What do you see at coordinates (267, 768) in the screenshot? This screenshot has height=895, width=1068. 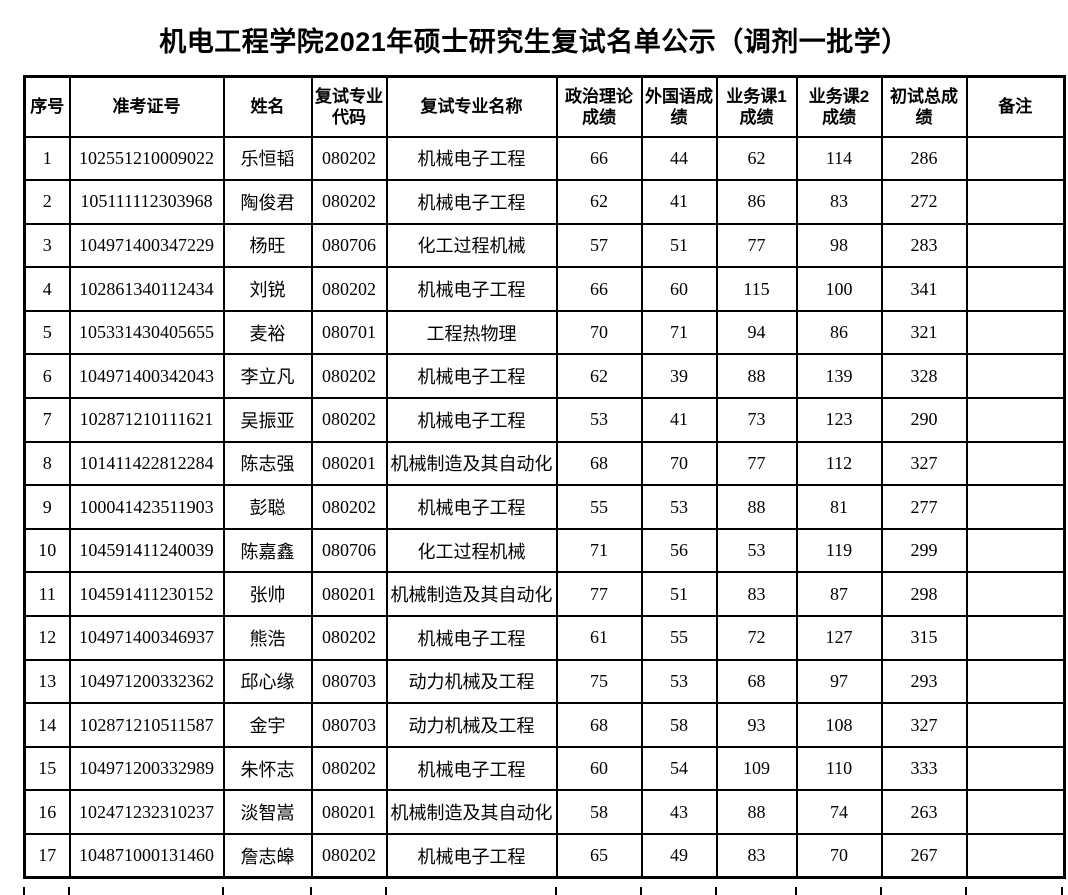 I see `cell-name: 朱怀志` at bounding box center [267, 768].